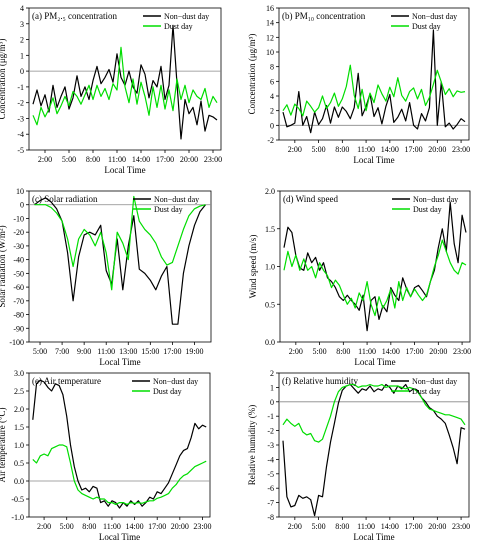  I want to click on y-tick-label: -3, so click(20, 118).